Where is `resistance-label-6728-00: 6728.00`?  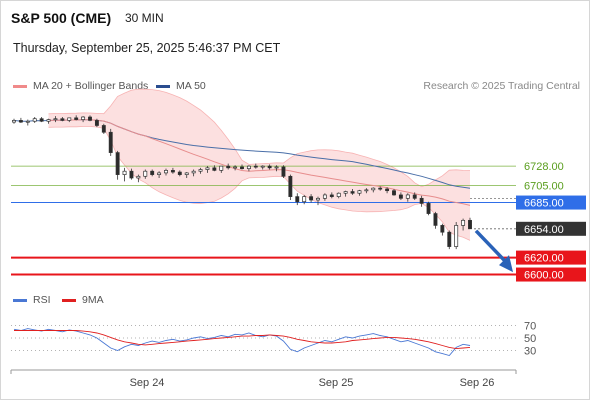
resistance-label-6728-00: 6728.00 is located at coordinates (544, 167).